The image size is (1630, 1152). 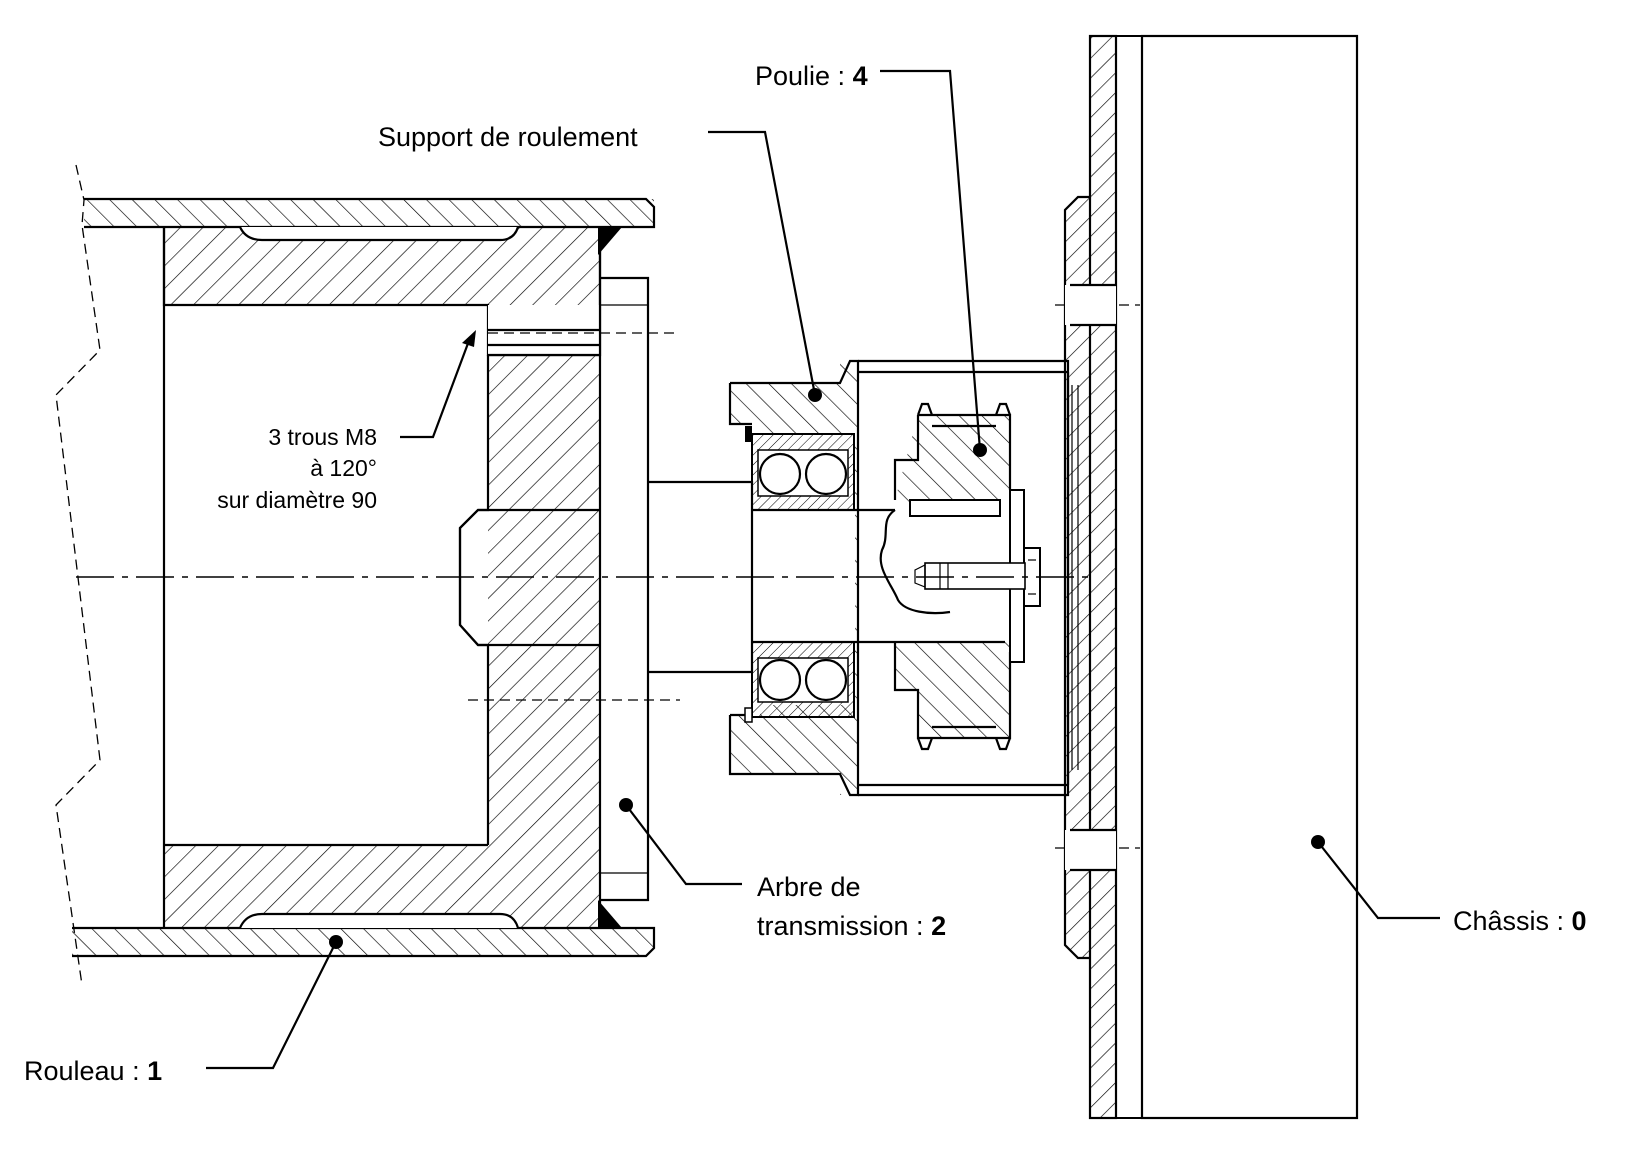 I want to click on label-trous-line1: 3 trous M8, so click(x=322, y=437).